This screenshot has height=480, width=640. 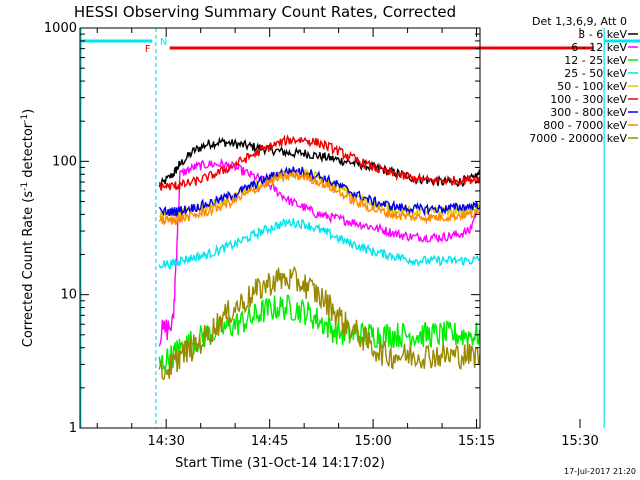 What do you see at coordinates (28, 269) in the screenshot?
I see `y-axis-label-part: Corrected Count Rate (s` at bounding box center [28, 269].